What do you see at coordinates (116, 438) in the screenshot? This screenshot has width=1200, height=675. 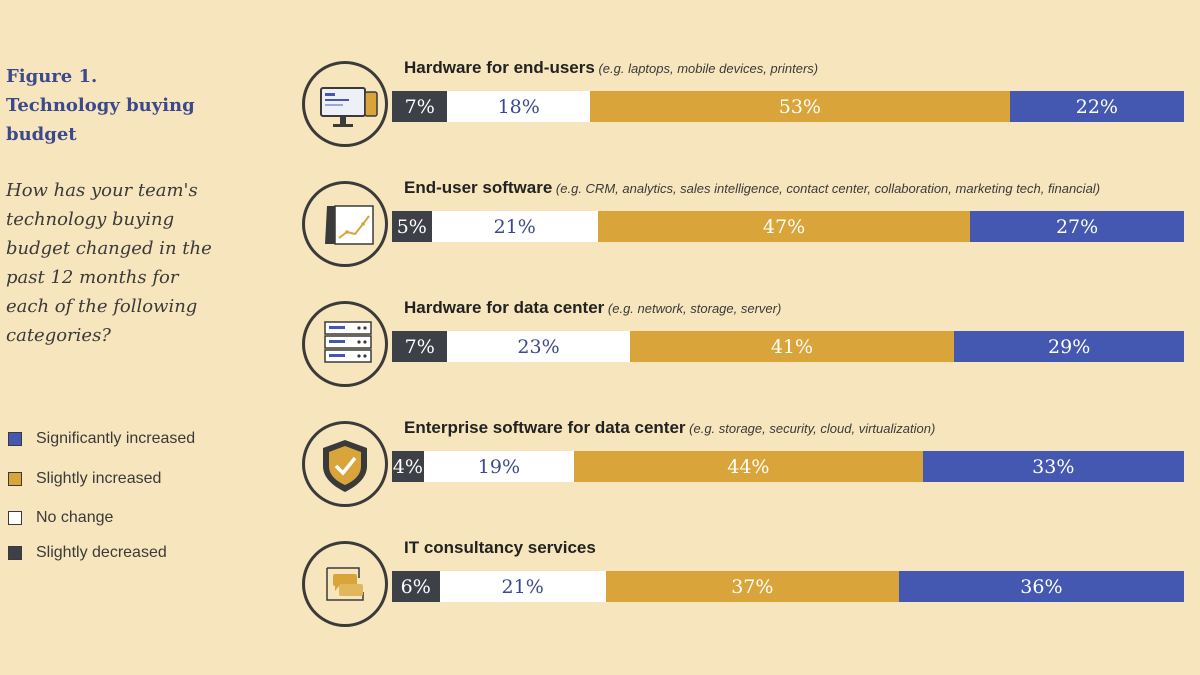 I see `legend-label: Significantly increased` at bounding box center [116, 438].